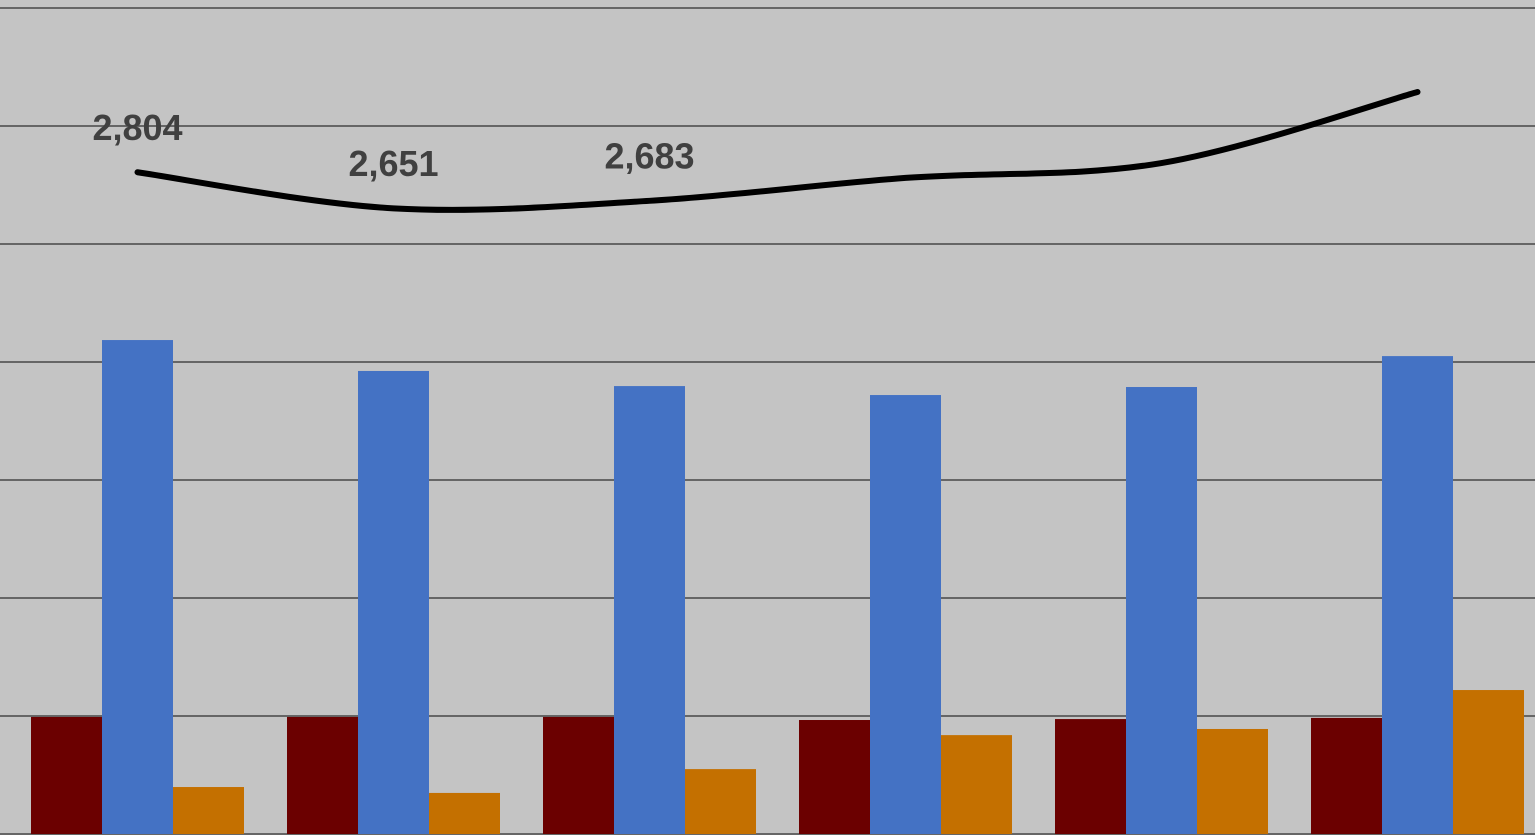 The height and width of the screenshot is (835, 1535). I want to click on data-label: 2,683, so click(649, 155).